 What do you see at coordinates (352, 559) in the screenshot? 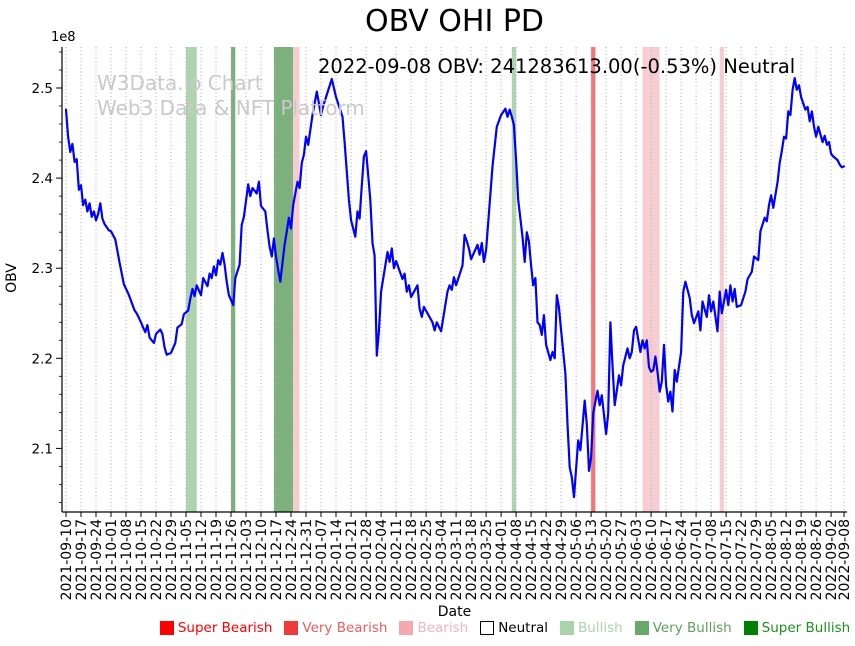
I see `x-tick-label: 2022-01-21` at bounding box center [352, 559].